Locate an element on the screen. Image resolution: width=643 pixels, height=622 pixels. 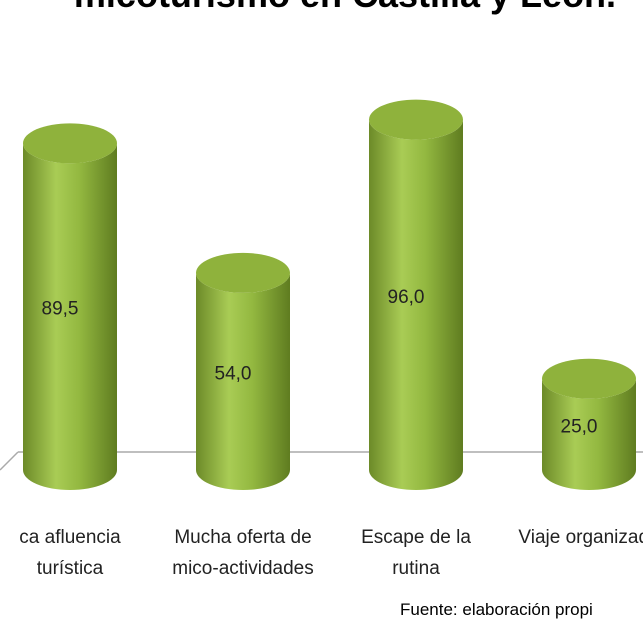
x-tick-label: Escape de la rutina is located at coordinates (416, 553).